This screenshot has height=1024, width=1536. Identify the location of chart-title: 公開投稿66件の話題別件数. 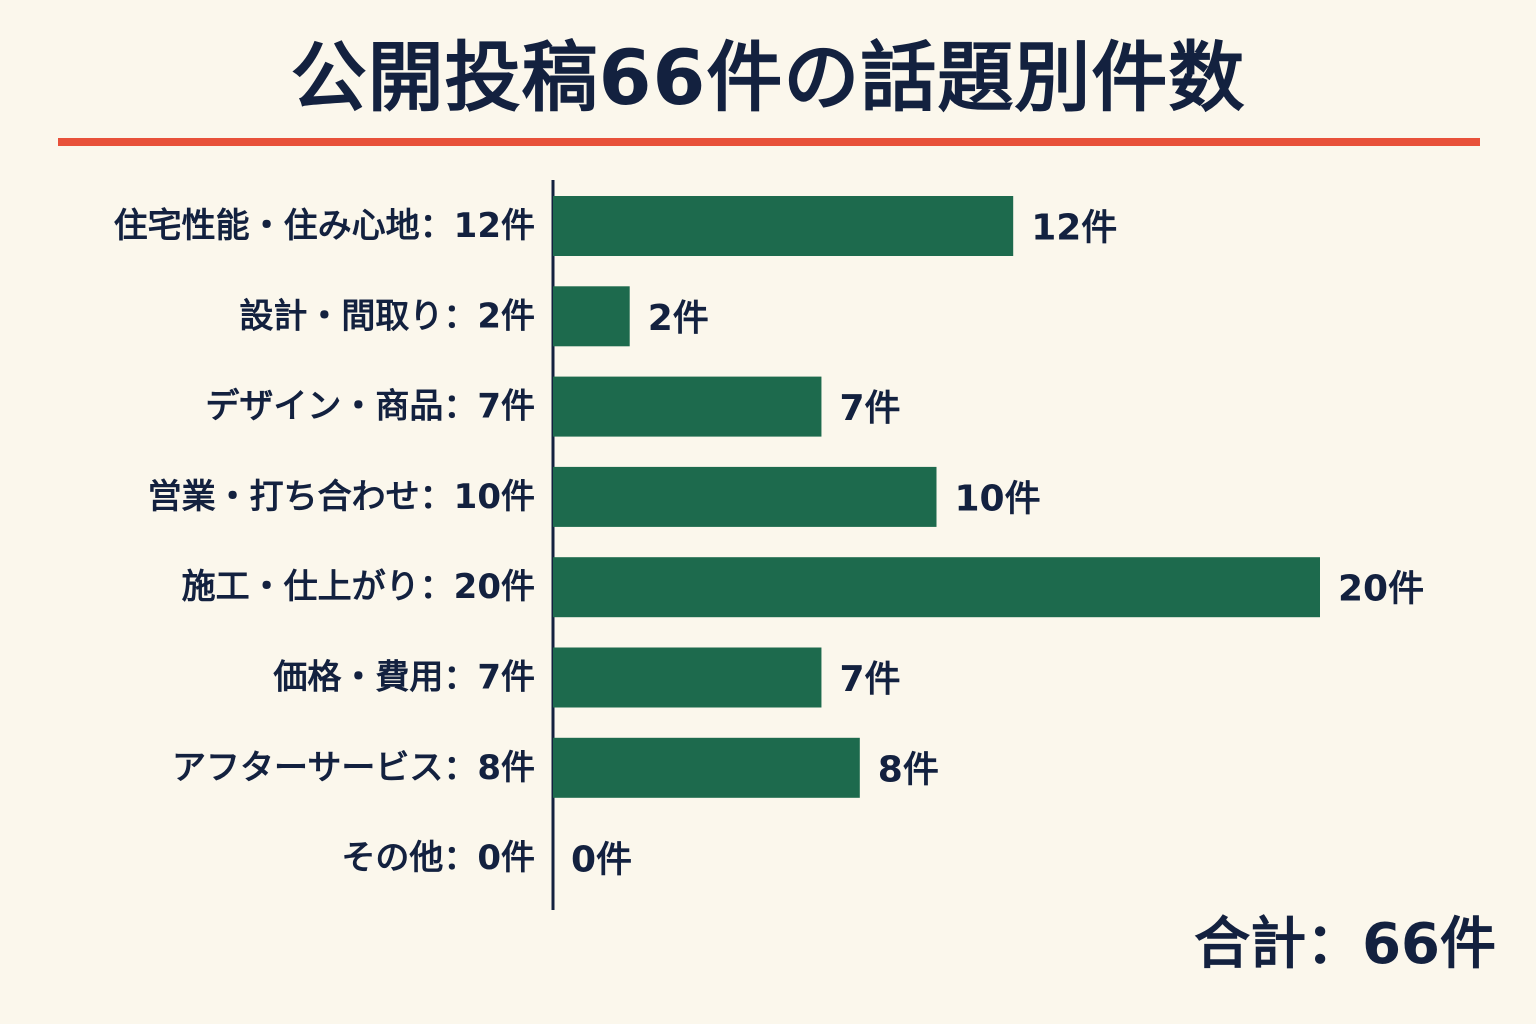
(768, 77).